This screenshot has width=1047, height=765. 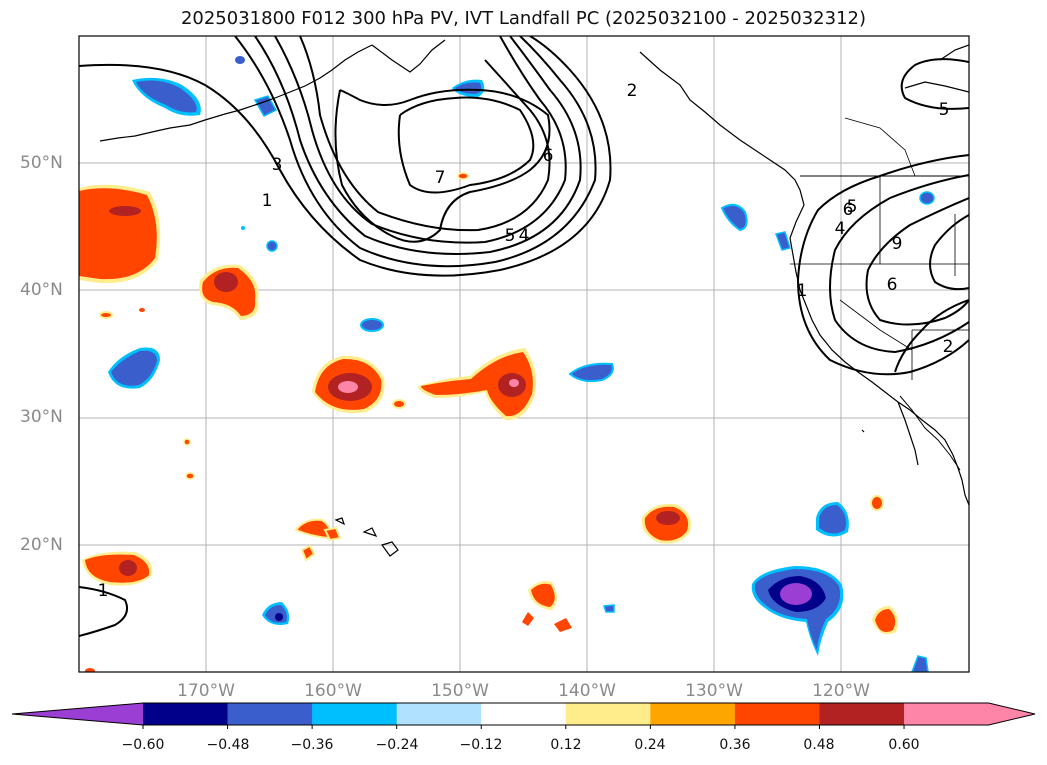 What do you see at coordinates (566, 745) in the screenshot?
I see `colorbar-tick-label: 0.12` at bounding box center [566, 745].